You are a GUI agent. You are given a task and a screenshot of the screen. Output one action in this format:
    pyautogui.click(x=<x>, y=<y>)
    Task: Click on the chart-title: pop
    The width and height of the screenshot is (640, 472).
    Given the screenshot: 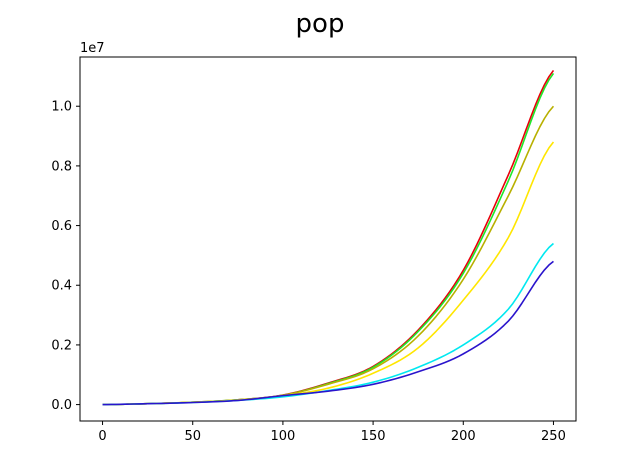 What is the action you would take?
    pyautogui.click(x=320, y=24)
    